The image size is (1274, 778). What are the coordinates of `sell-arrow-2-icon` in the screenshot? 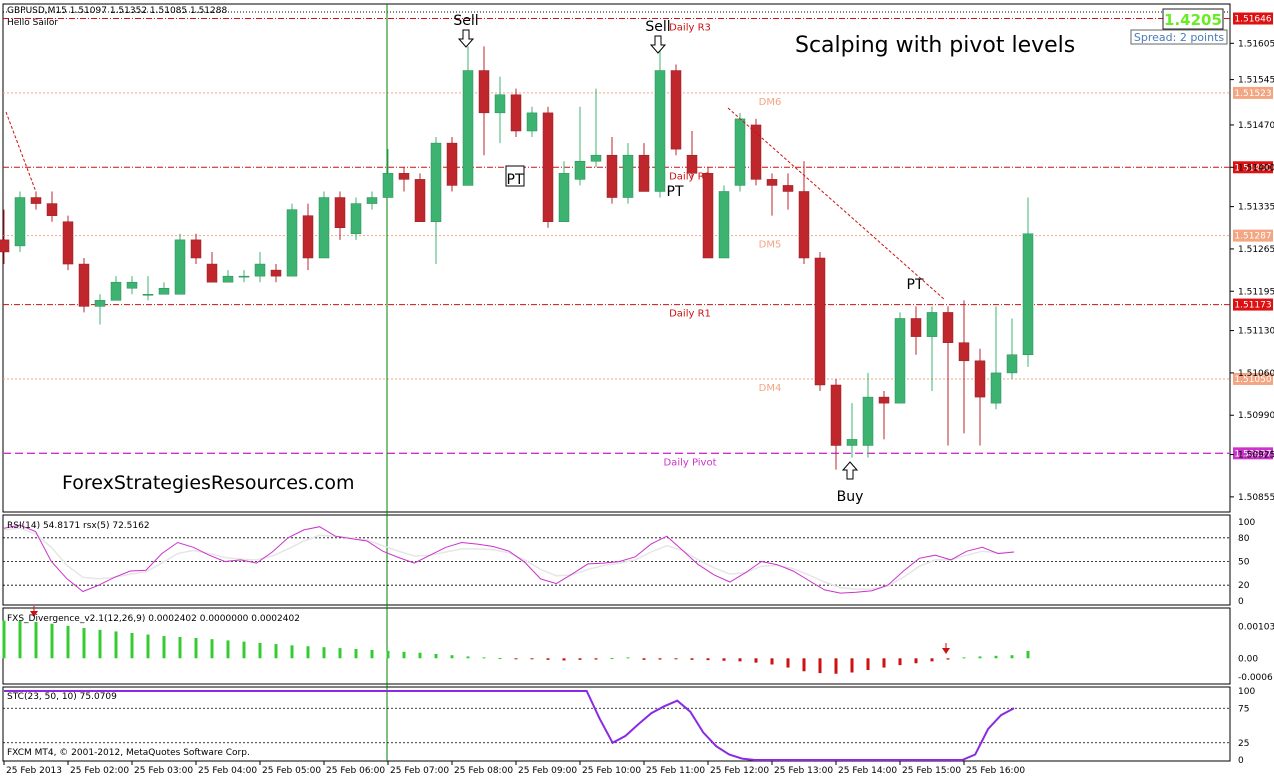 It's located at (658, 44).